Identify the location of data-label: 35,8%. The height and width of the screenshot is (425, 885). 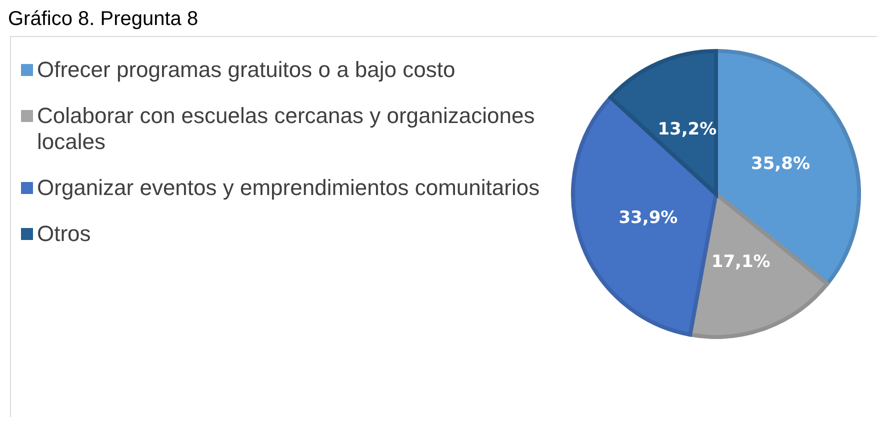
(780, 164).